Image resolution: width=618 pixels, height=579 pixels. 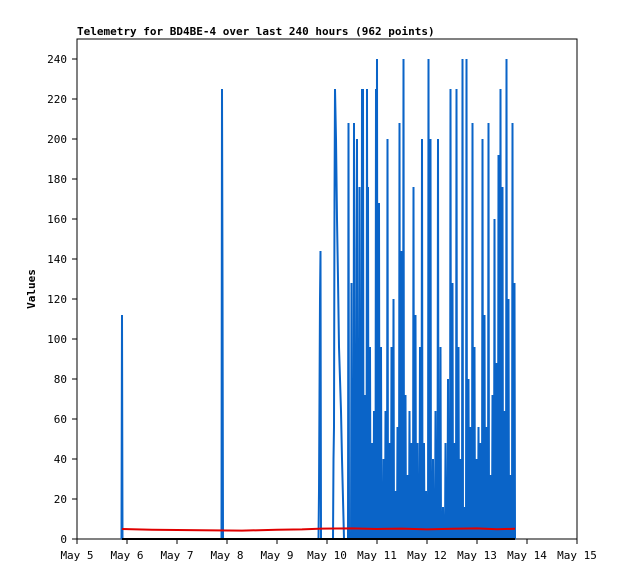 I want to click on y-tick-label: 160, so click(x=57, y=219).